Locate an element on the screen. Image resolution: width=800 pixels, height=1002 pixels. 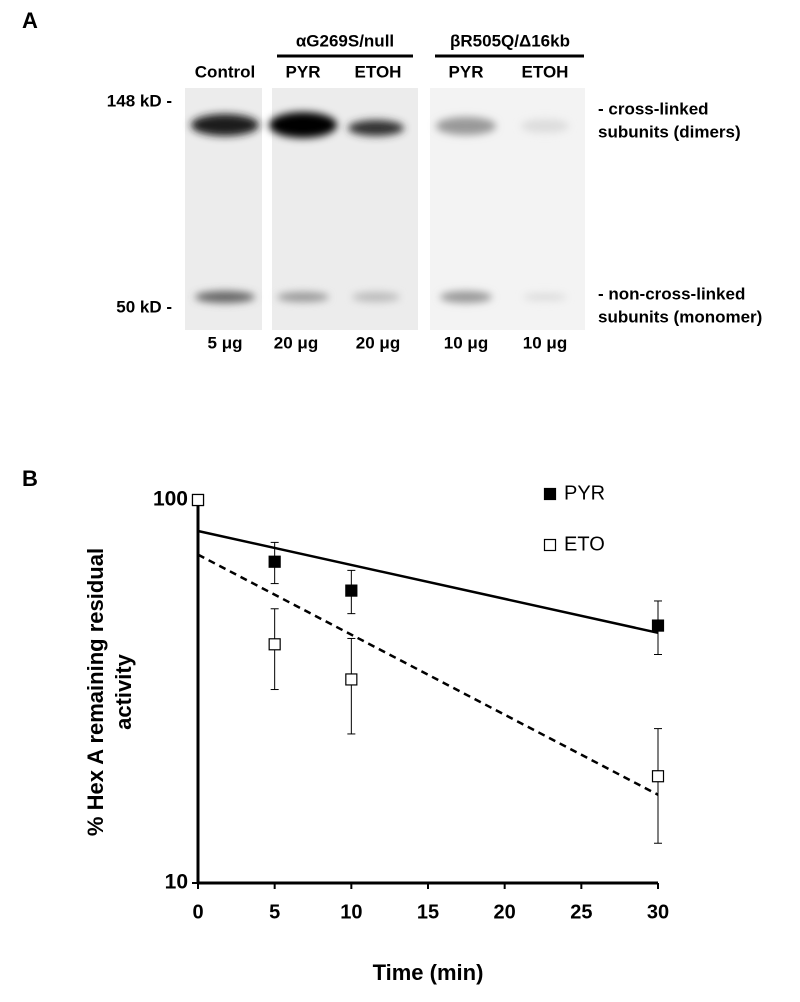
legend-label: ETO is located at coordinates (584, 544).